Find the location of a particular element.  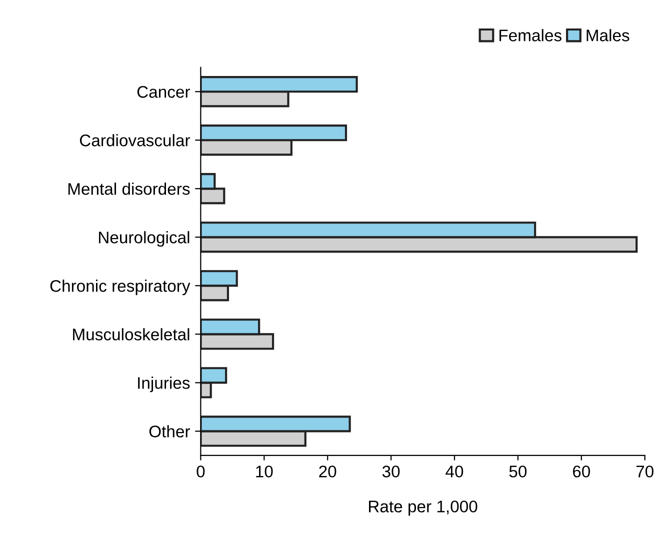

y-tick-label: Chronic respiratory is located at coordinates (120, 288).